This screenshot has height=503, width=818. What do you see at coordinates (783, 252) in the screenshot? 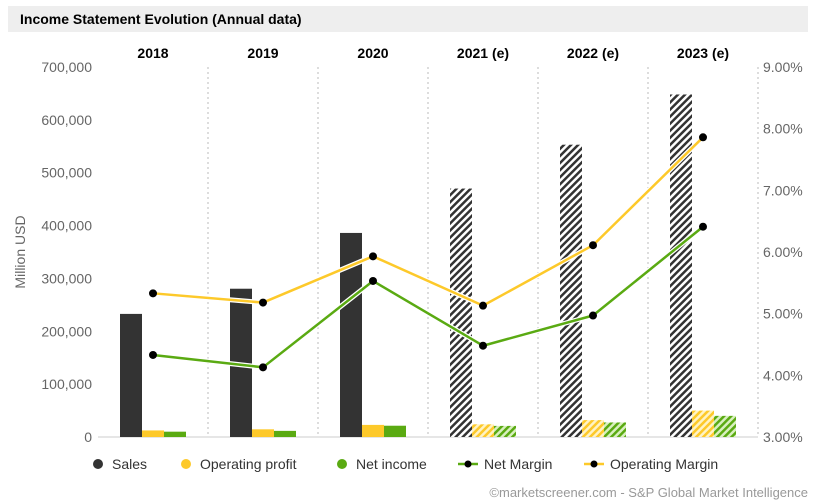
I see `y2-tick-label: 6.00%` at bounding box center [783, 252].